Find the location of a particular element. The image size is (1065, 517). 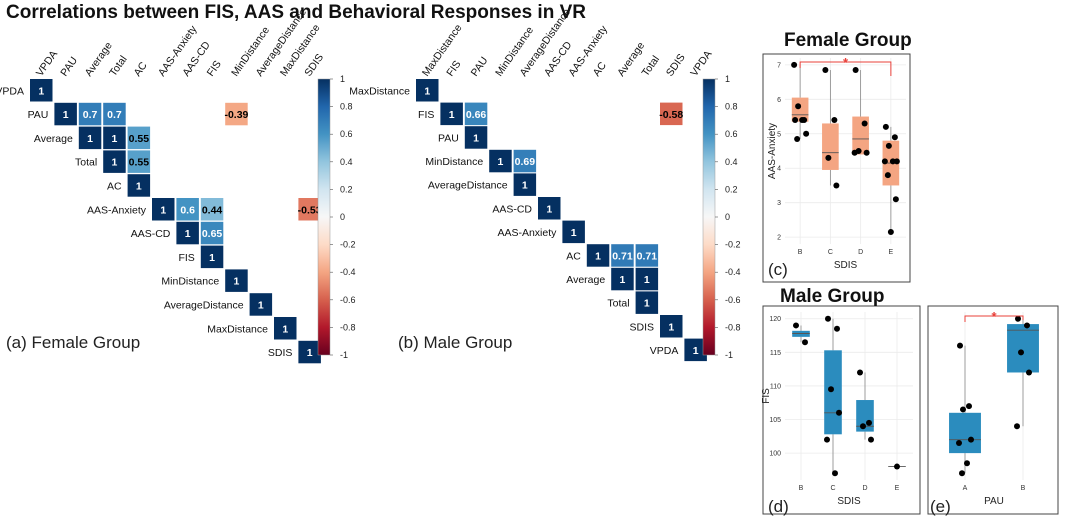

colorbar-tick-label: -0.2 is located at coordinates (733, 245).